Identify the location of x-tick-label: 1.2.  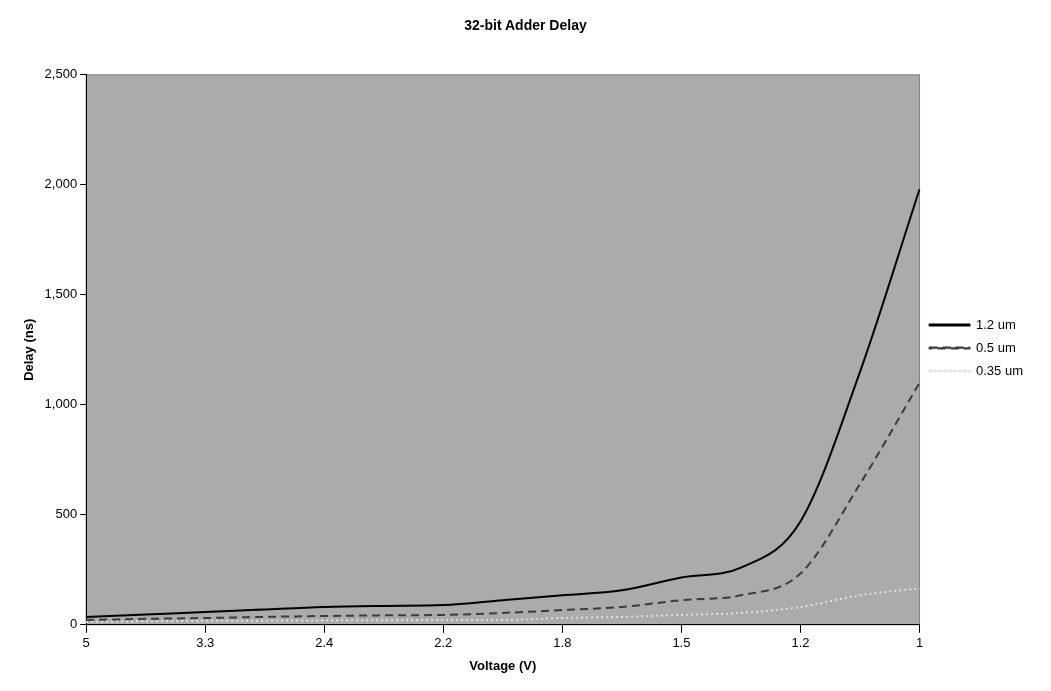
(800, 643).